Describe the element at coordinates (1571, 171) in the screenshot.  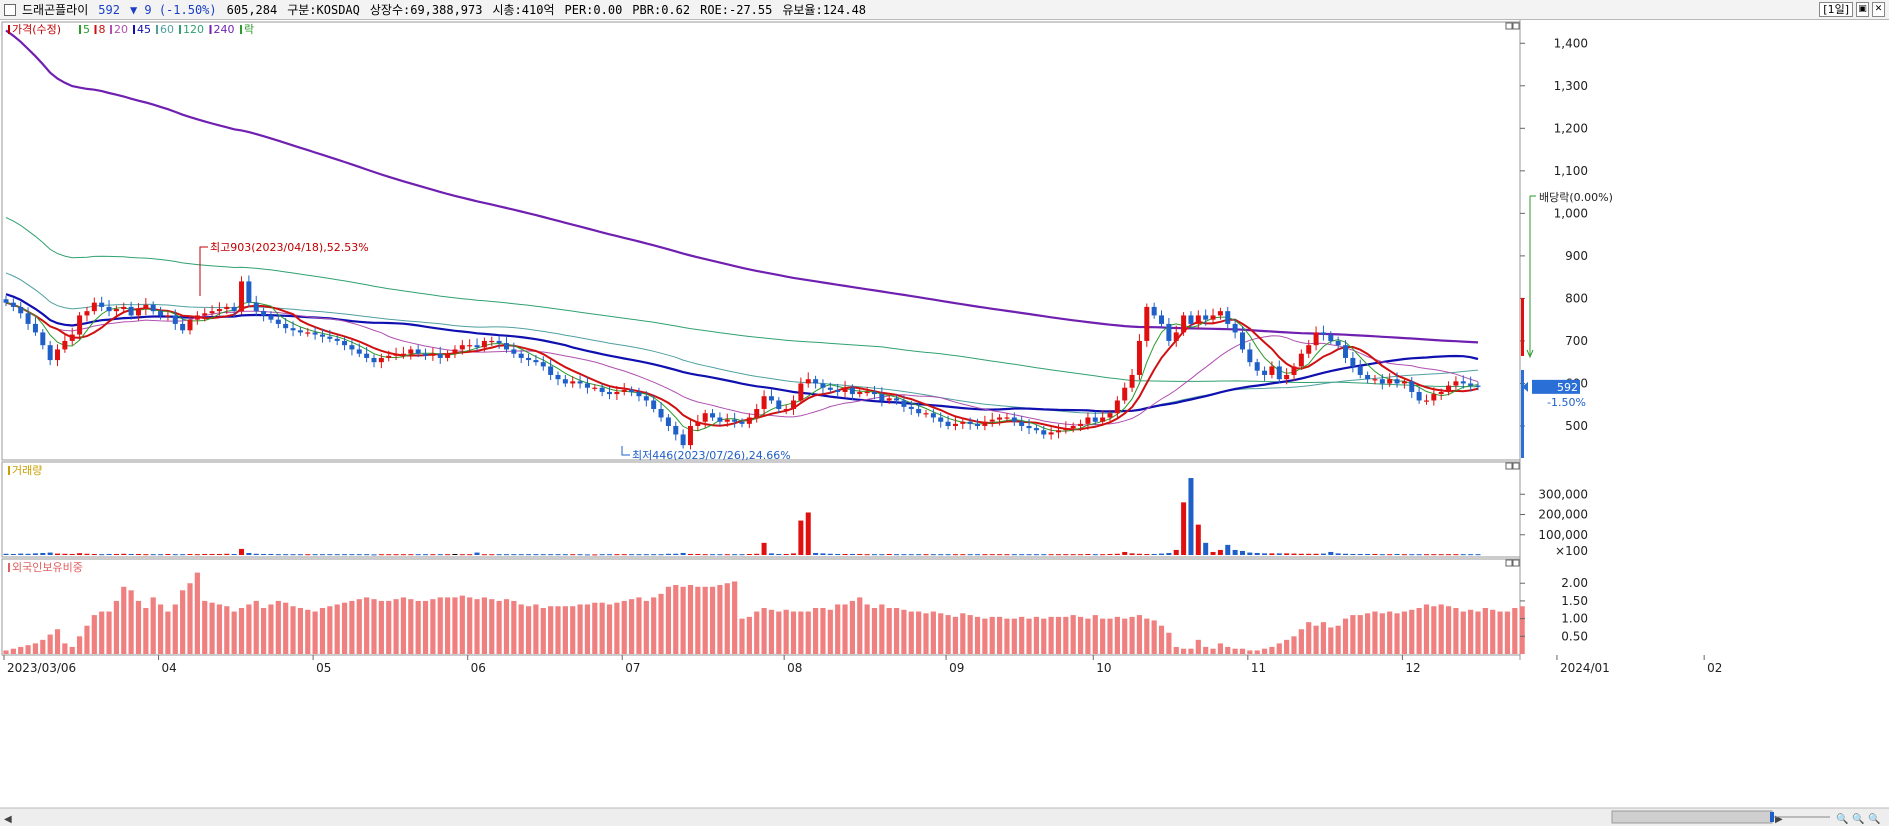
I see `price-tick-label: 1,100` at that location.